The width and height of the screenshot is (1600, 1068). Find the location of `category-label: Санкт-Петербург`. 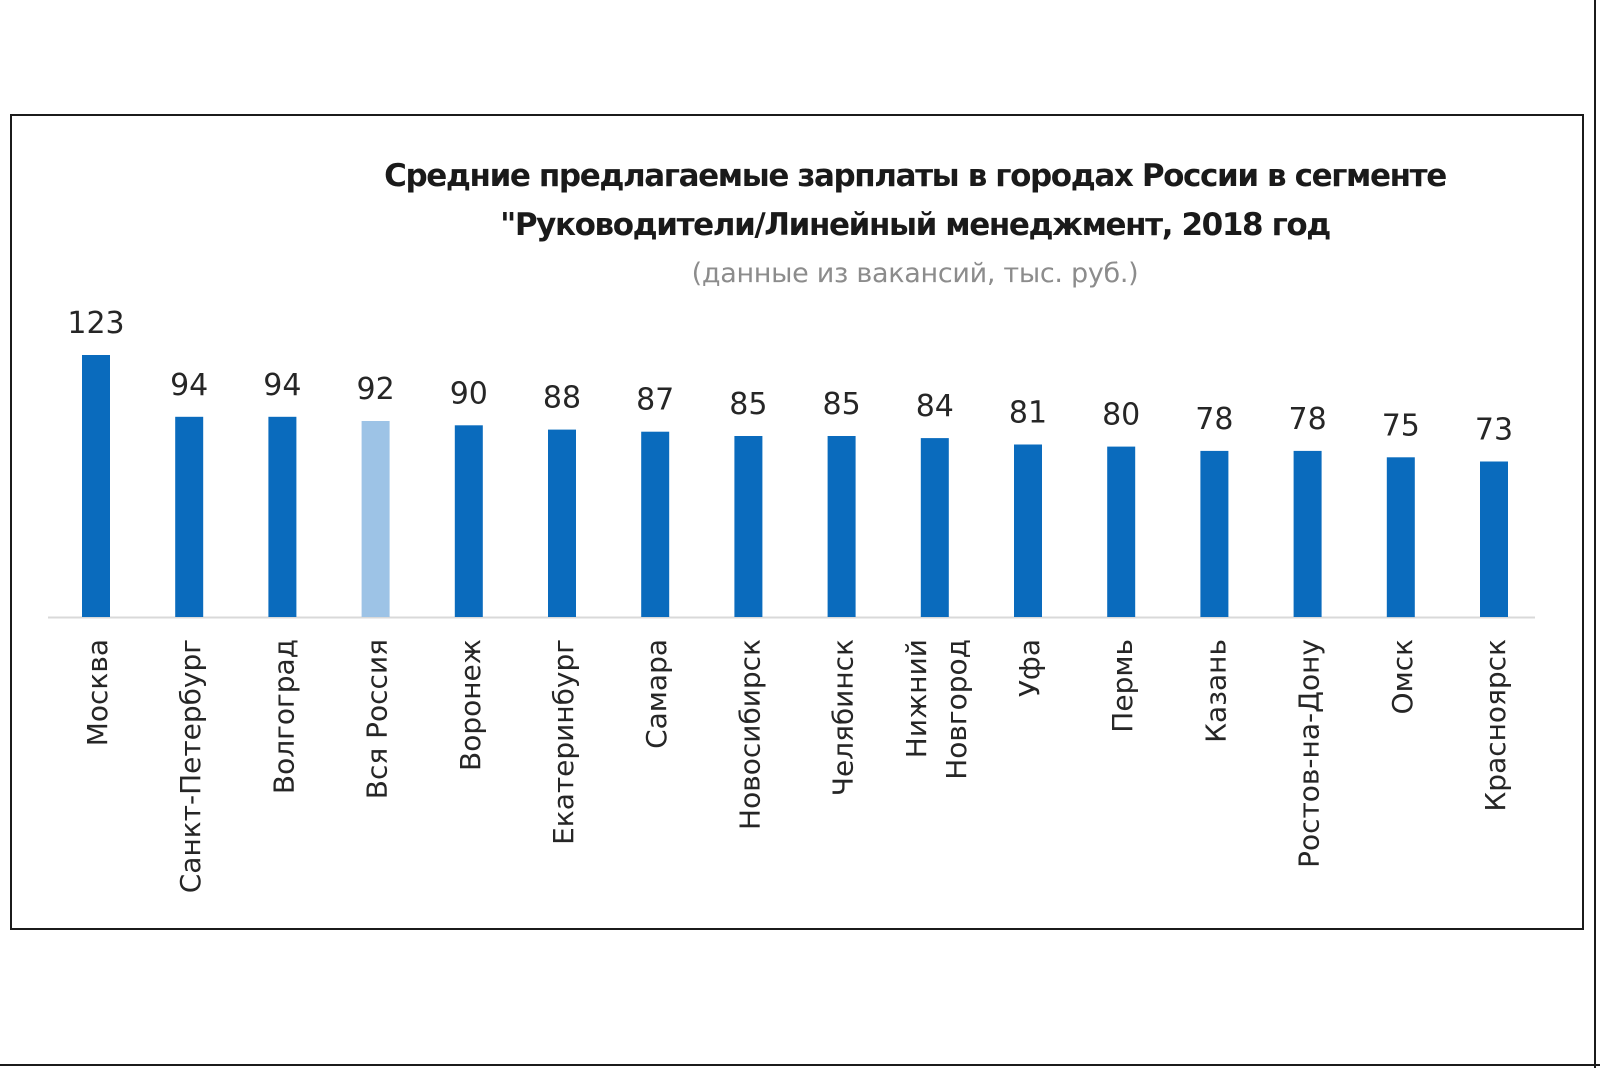

category-label: Санкт-Петербург is located at coordinates (190, 766).